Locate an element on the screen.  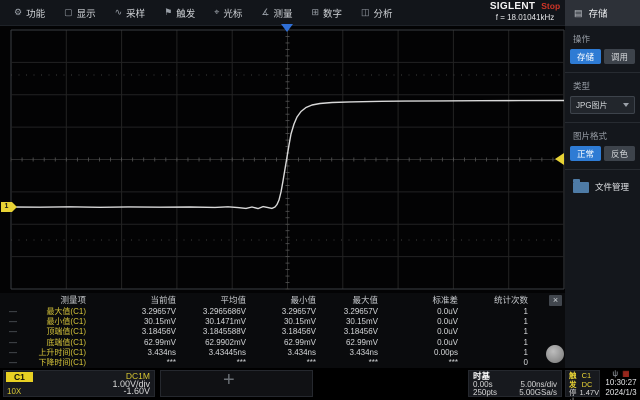
type-label: 类型 is located at coordinates (582, 86).